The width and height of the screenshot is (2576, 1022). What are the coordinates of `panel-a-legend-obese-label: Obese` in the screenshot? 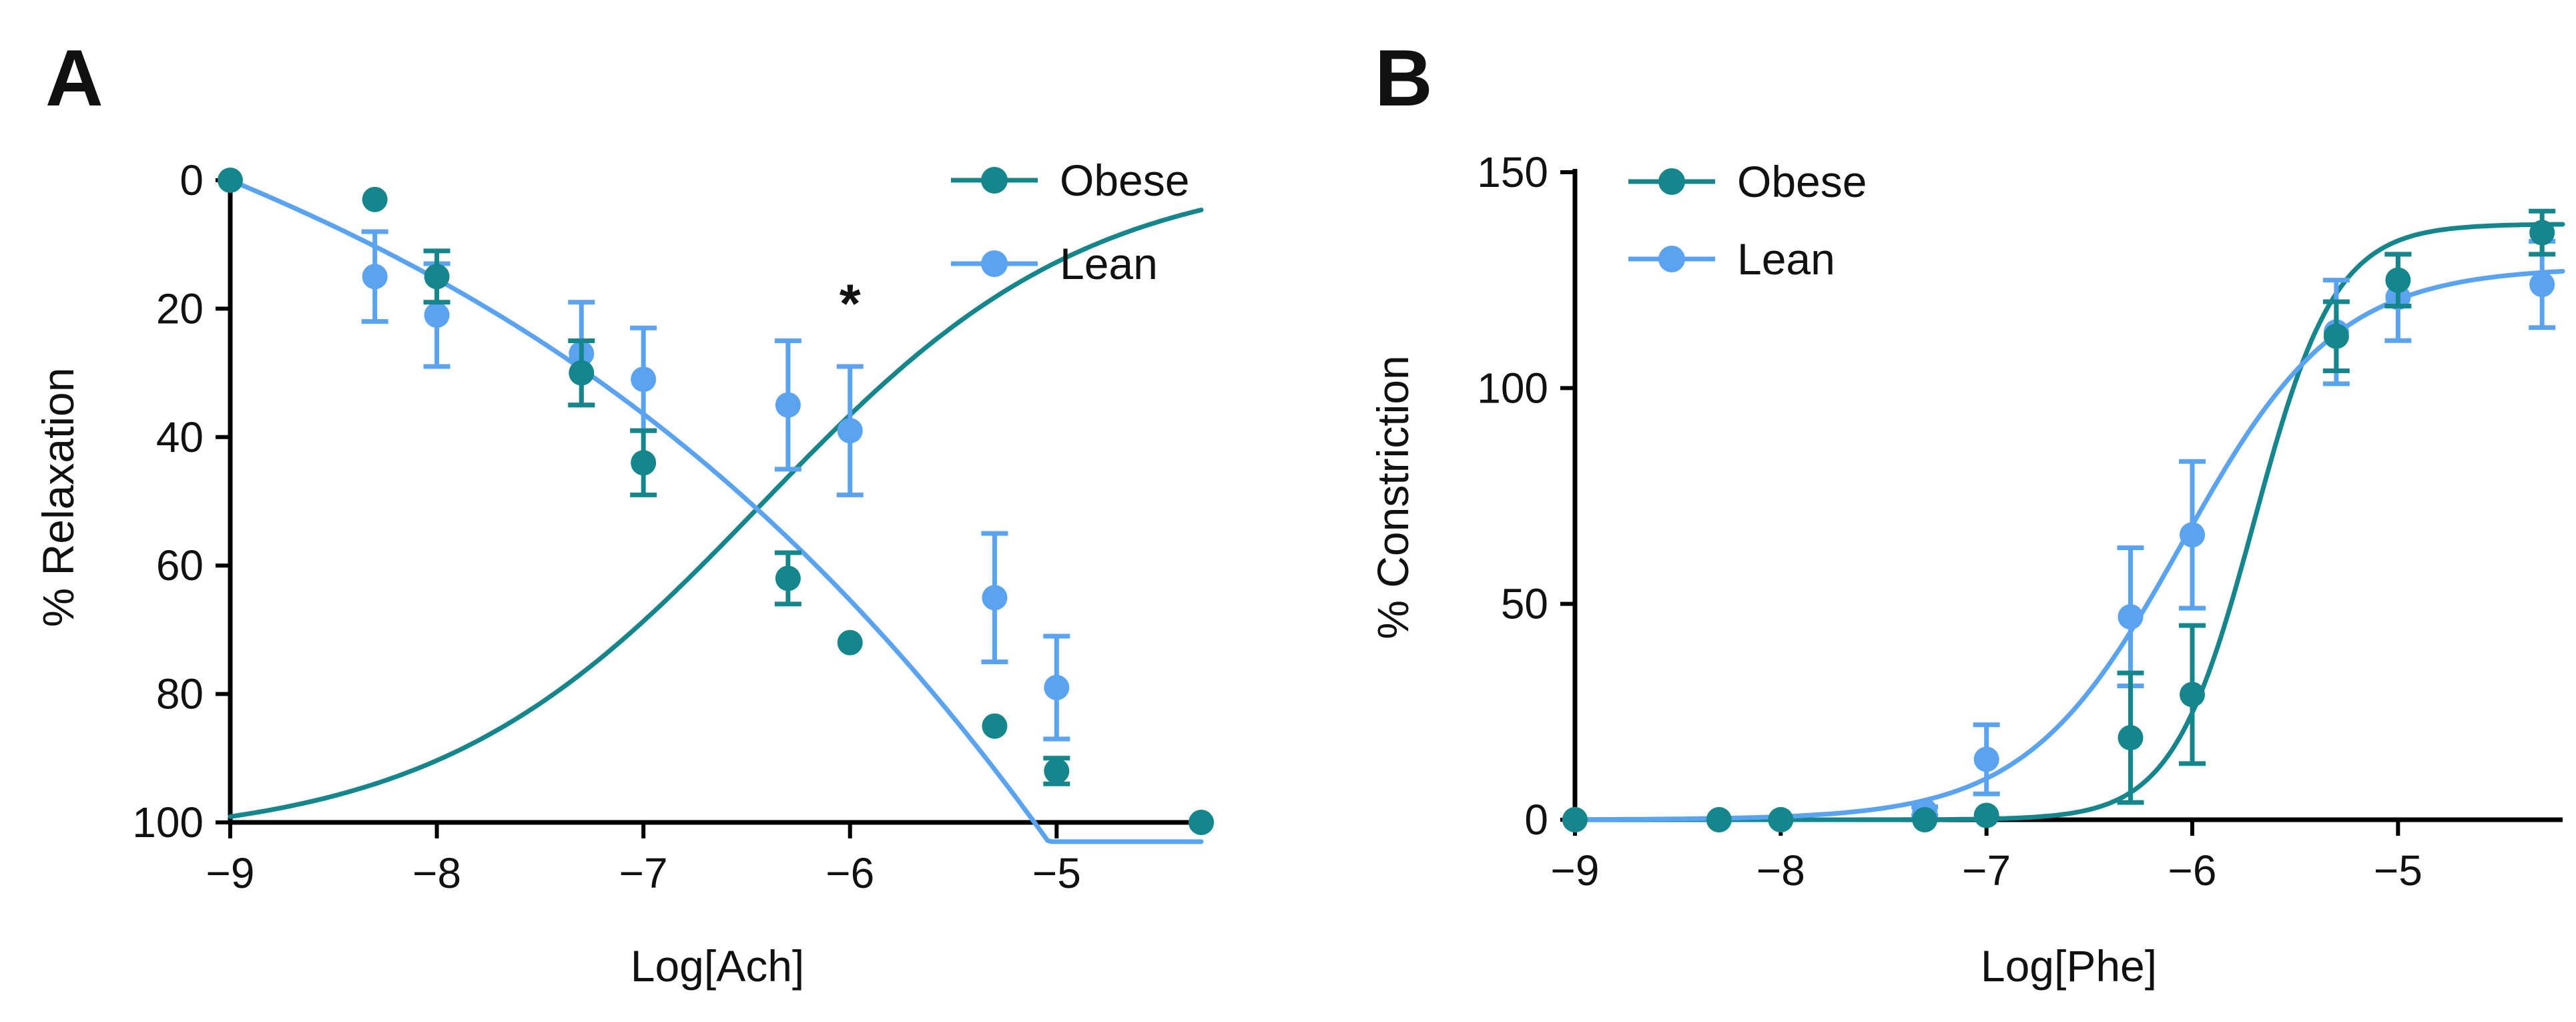 It's located at (1124, 180).